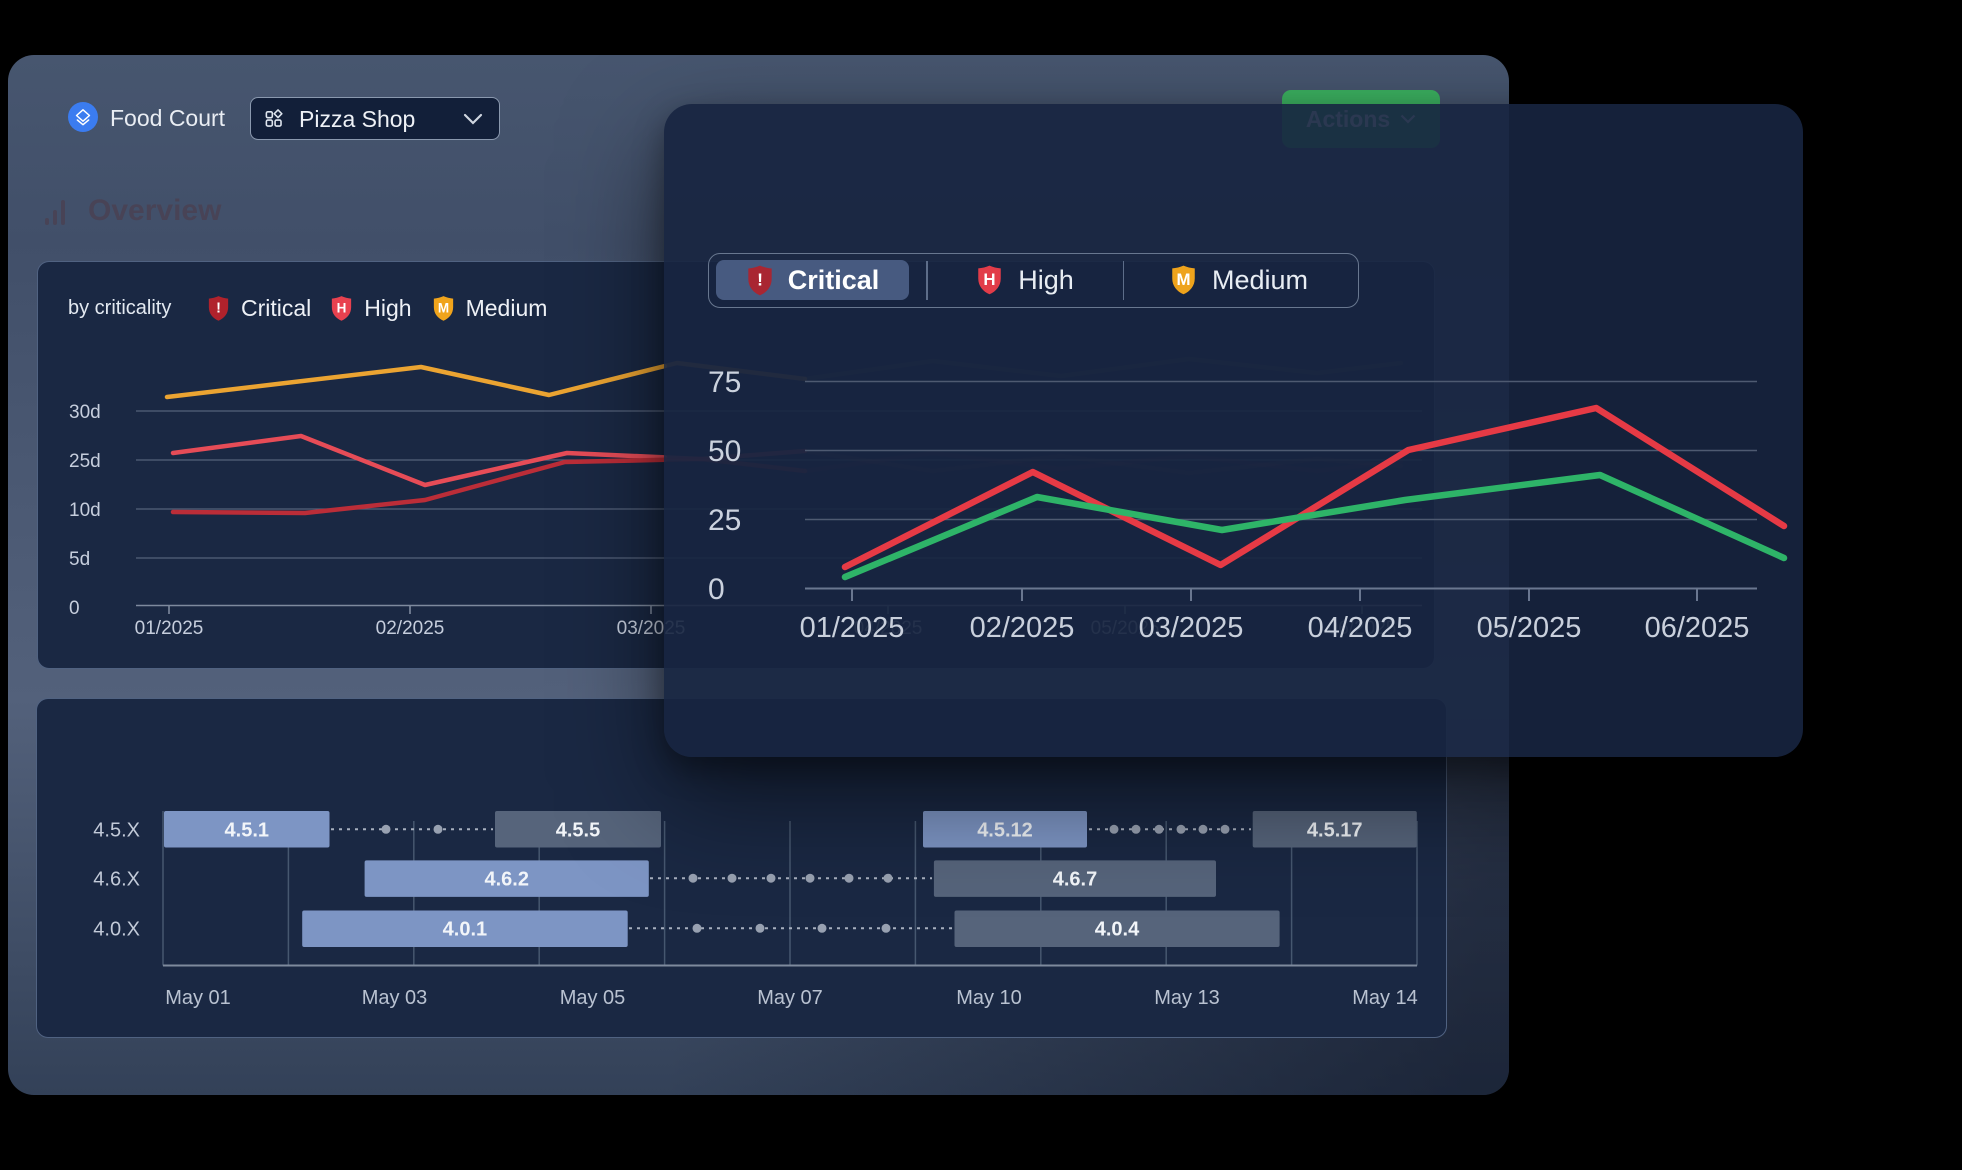 This screenshot has height=1170, width=1962. I want to click on svg-text: 30d, so click(85, 412).